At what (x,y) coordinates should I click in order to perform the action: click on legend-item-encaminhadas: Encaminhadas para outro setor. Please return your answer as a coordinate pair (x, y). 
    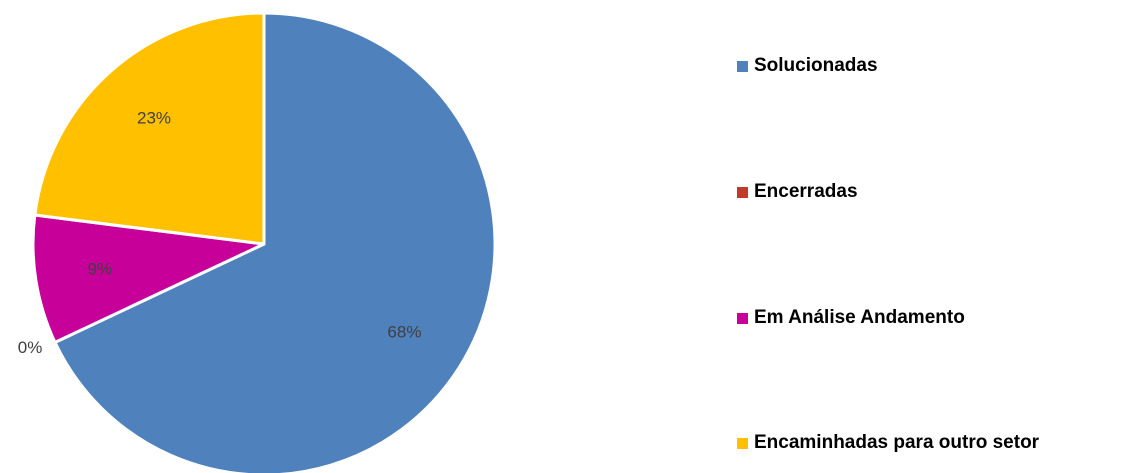
    Looking at the image, I should click on (888, 443).